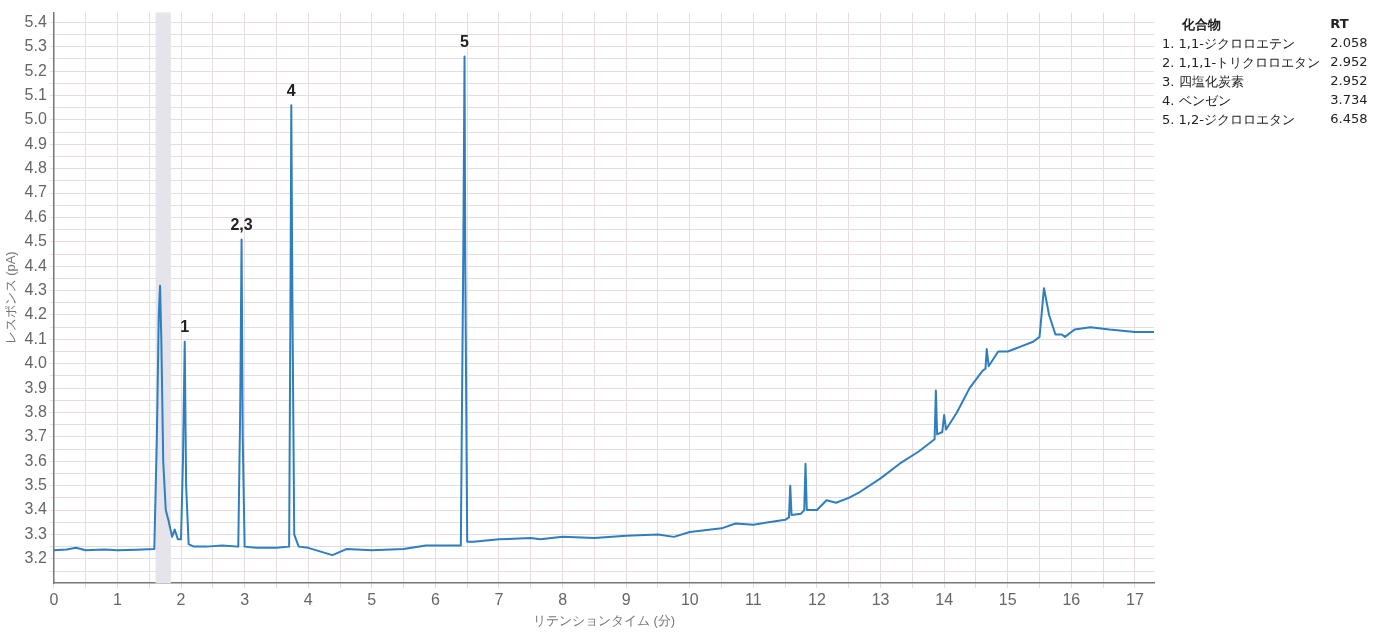 This screenshot has width=1399, height=633. I want to click on text: 6.458, so click(1349, 119).